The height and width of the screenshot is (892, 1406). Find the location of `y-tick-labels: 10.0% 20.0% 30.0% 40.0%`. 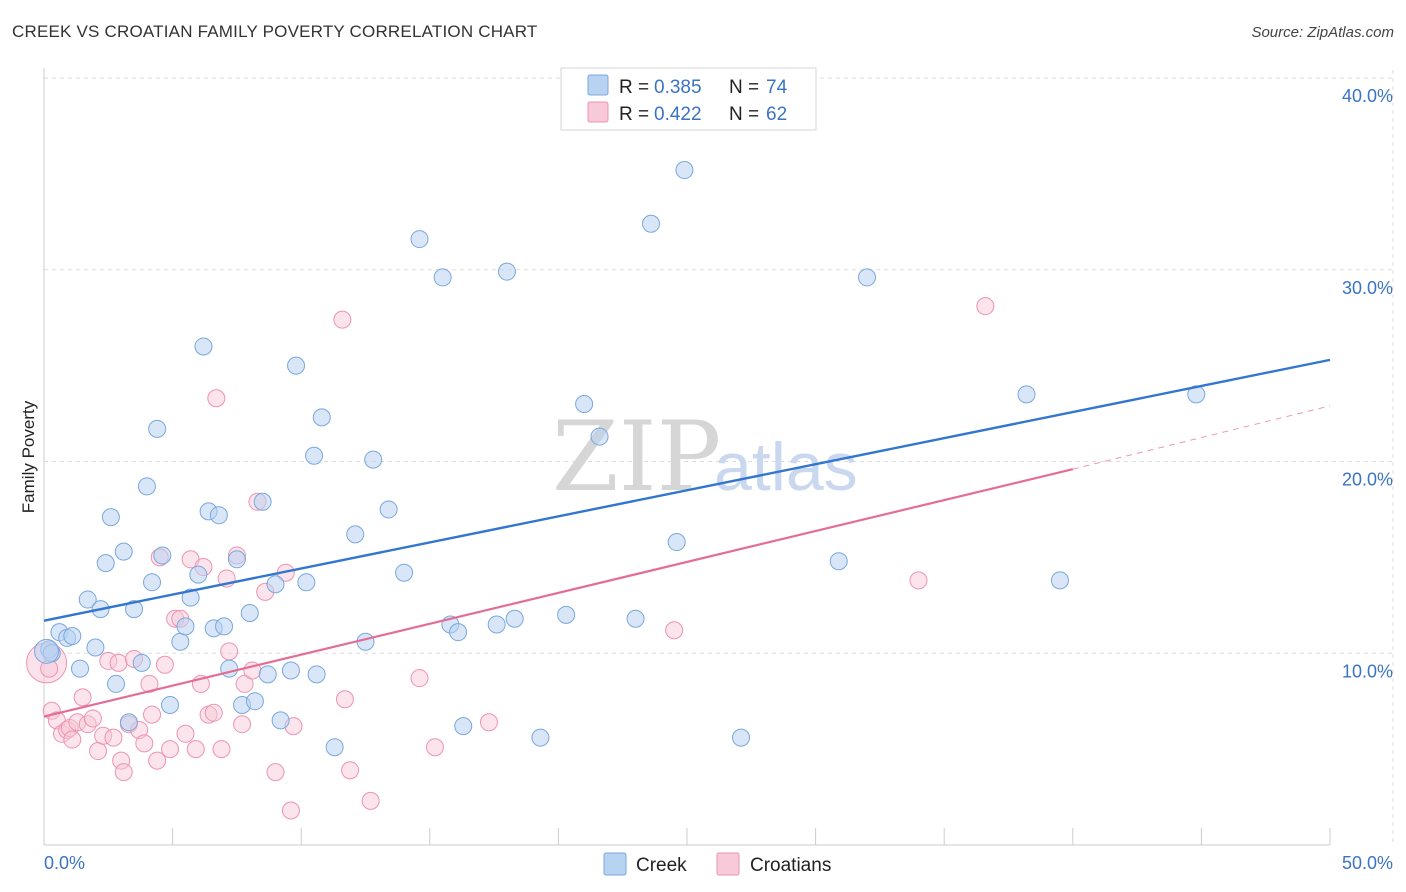

y-tick-labels: 10.0% 20.0% 30.0% 40.0% is located at coordinates (1367, 383).